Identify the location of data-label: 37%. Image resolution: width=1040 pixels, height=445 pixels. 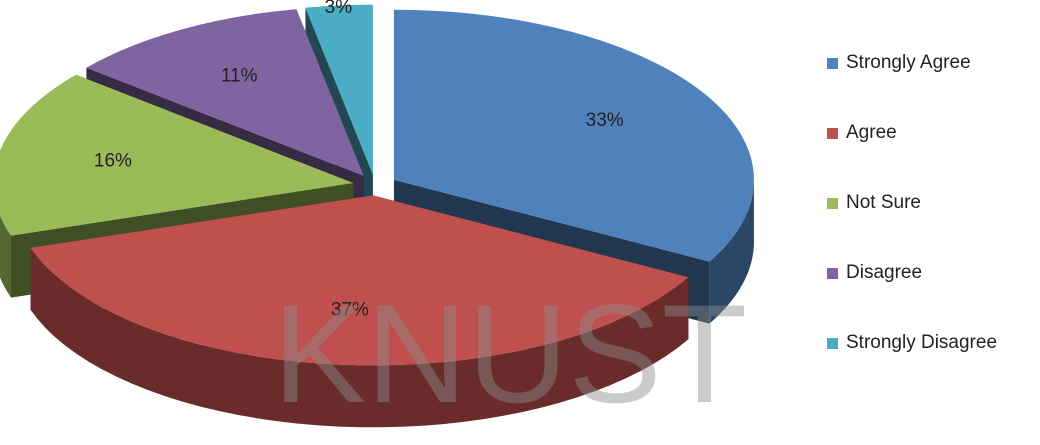
(350, 309).